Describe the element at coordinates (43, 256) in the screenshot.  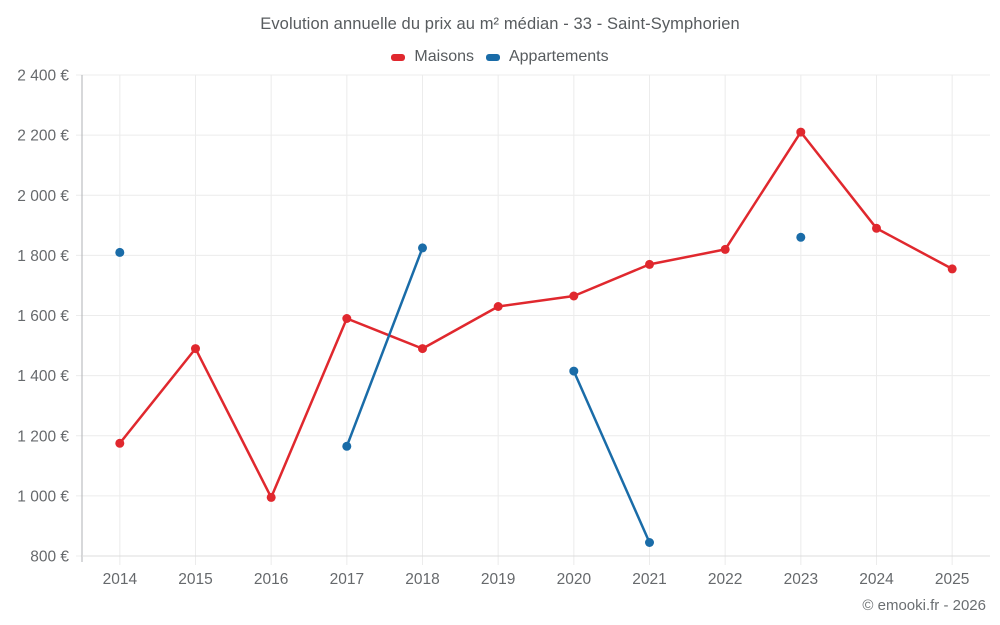
I see `y-tick-label: 1 800 €` at that location.